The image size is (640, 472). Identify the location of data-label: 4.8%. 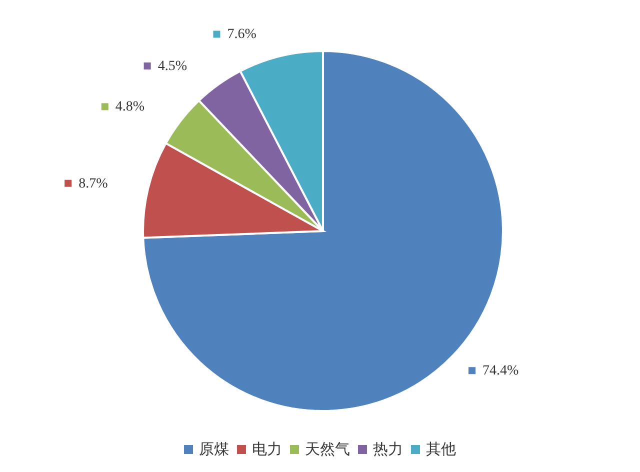
(130, 107).